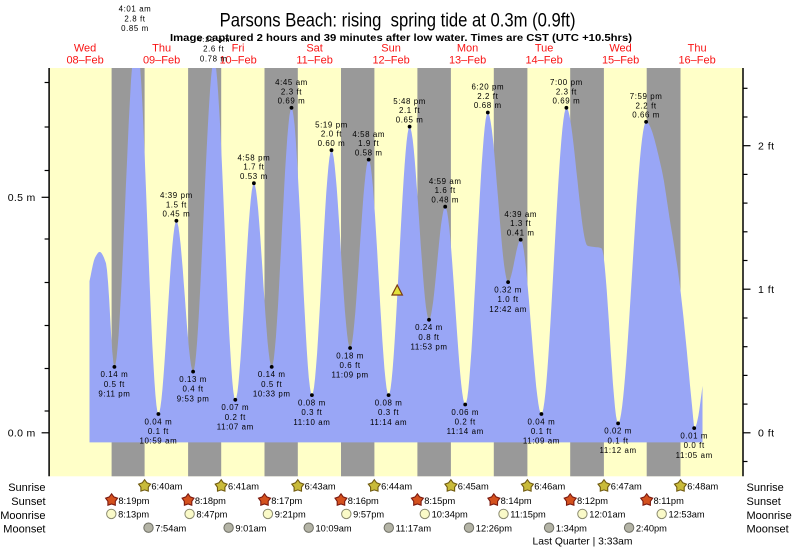  I want to click on svg-text: 7:00 pm, so click(566, 82).